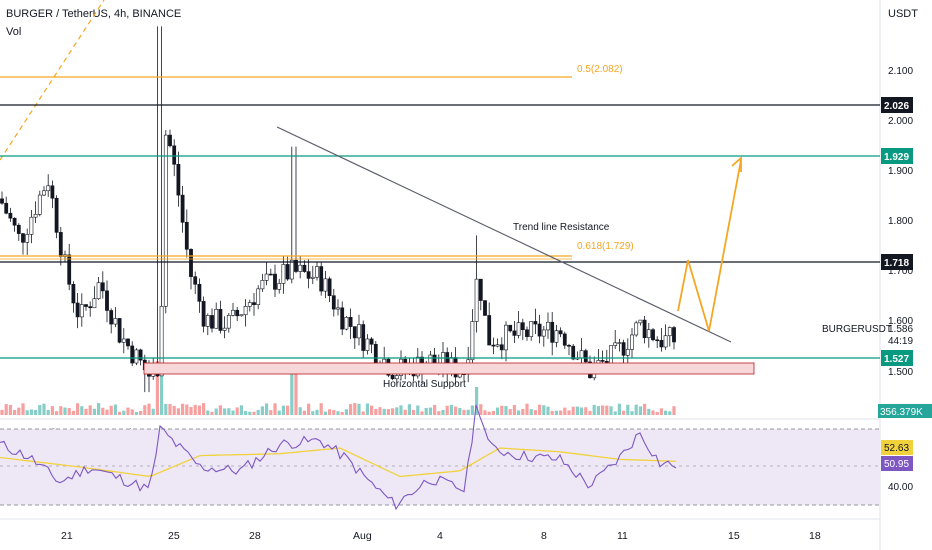 The width and height of the screenshot is (932, 550). What do you see at coordinates (561, 227) in the screenshot?
I see `trend-annotation: Trend line Resistance` at bounding box center [561, 227].